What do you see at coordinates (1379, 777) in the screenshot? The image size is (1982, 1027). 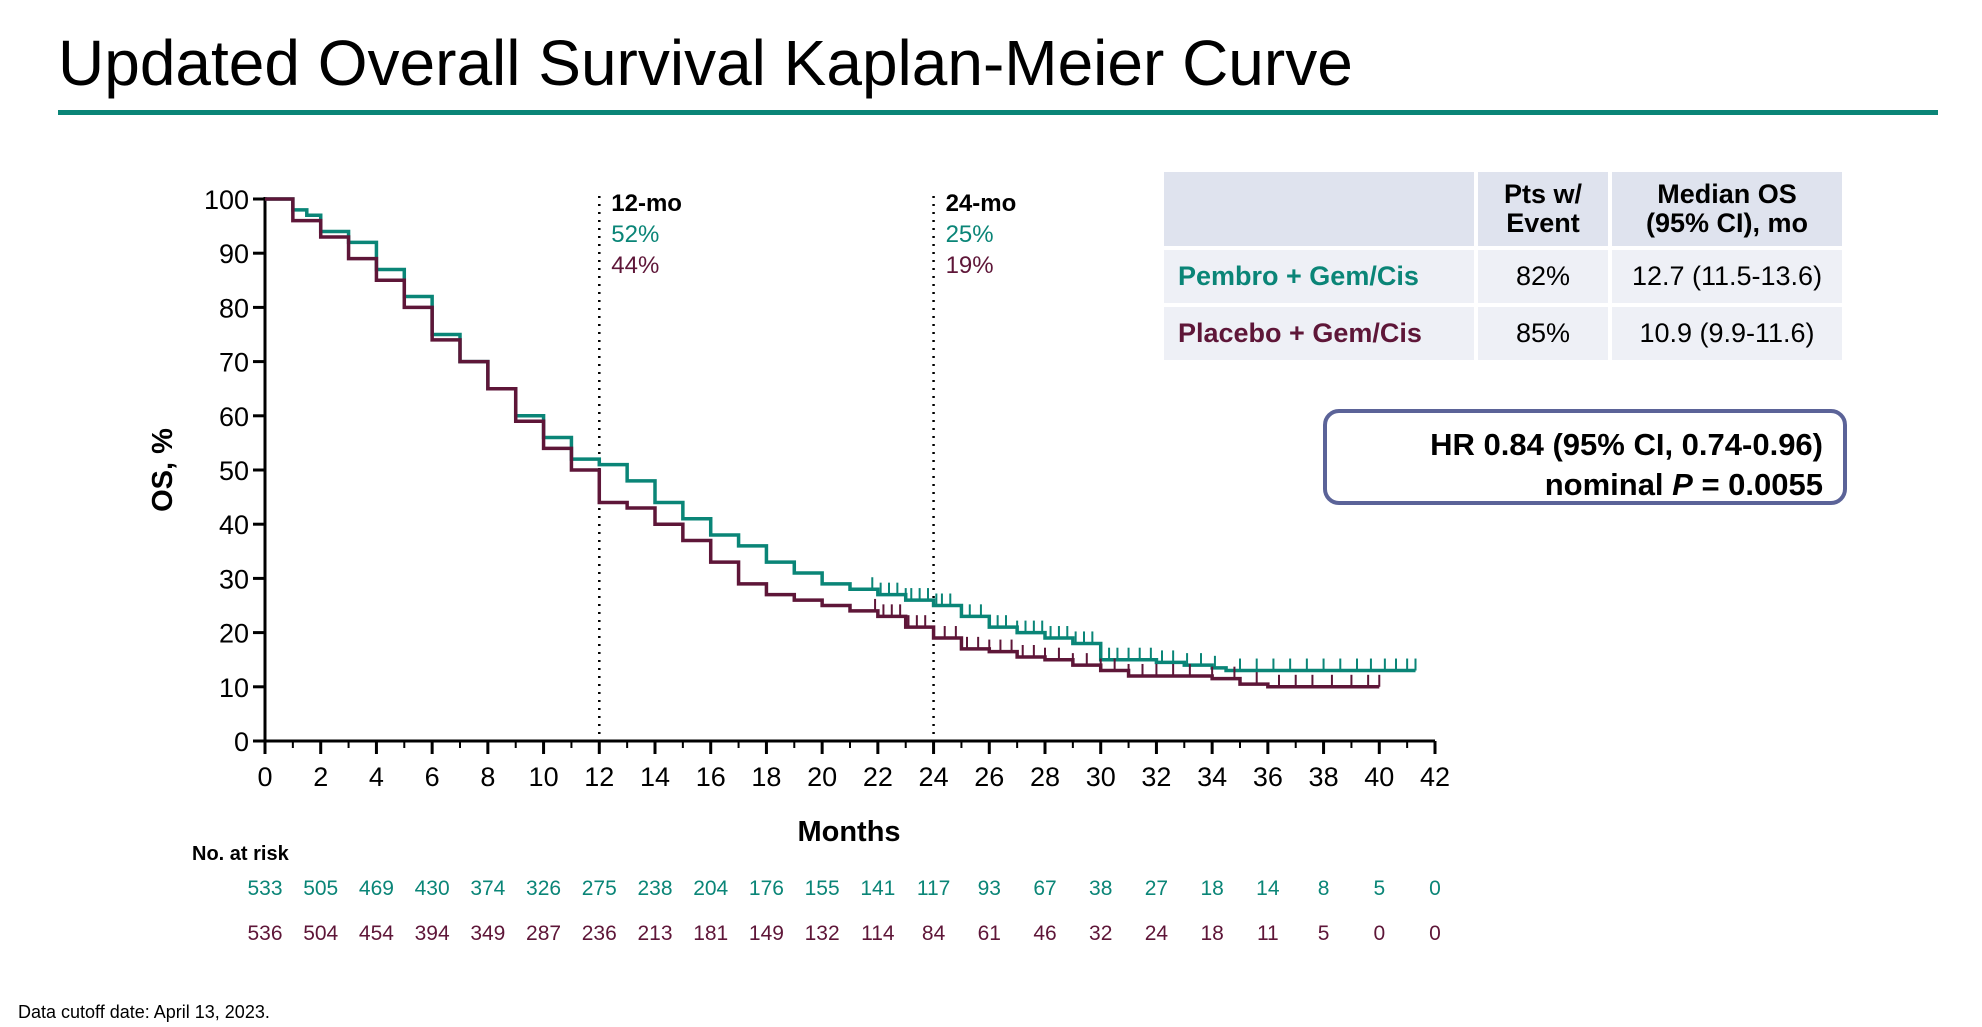 I see `x-tick-label: 40` at bounding box center [1379, 777].